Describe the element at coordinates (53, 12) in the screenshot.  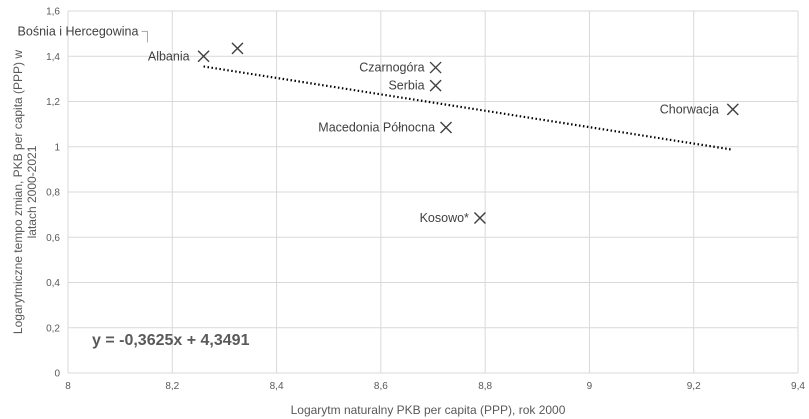
I see `y-tick-label: 1,6` at that location.